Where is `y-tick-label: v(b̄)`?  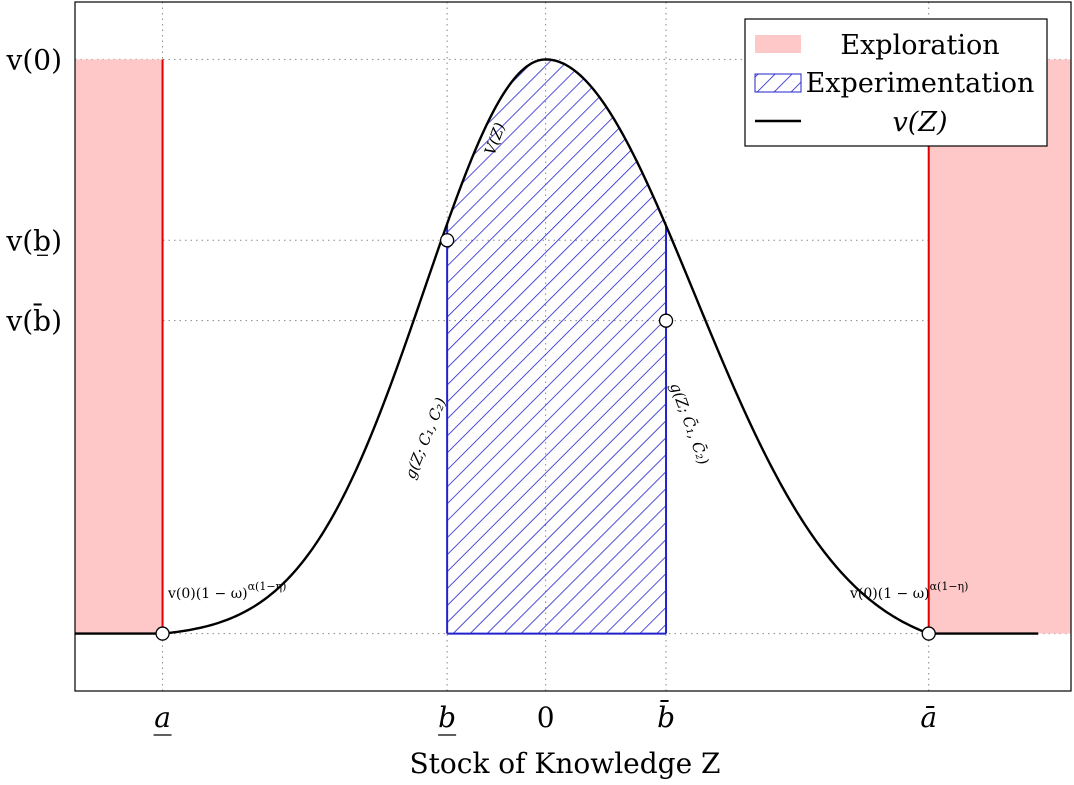
y-tick-label: v(b̄) is located at coordinates (33, 320).